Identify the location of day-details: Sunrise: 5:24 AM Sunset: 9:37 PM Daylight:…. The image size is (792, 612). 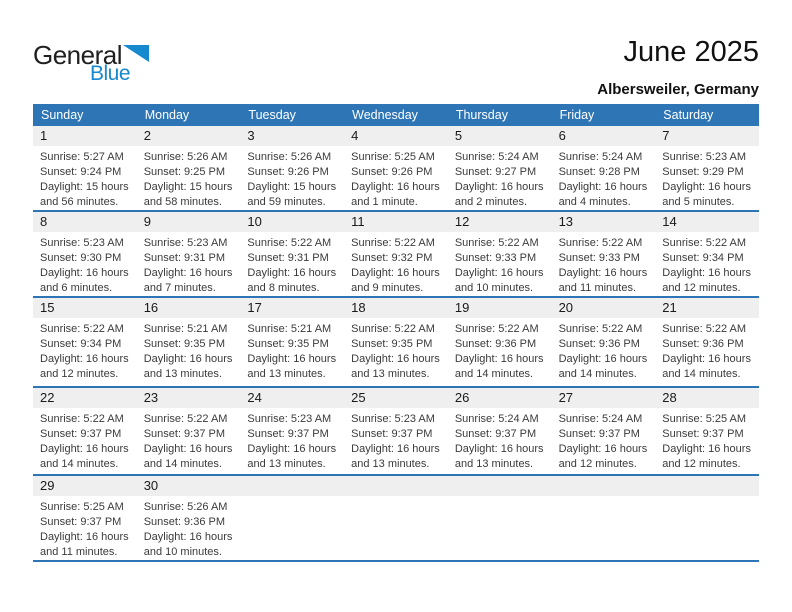
(500, 440).